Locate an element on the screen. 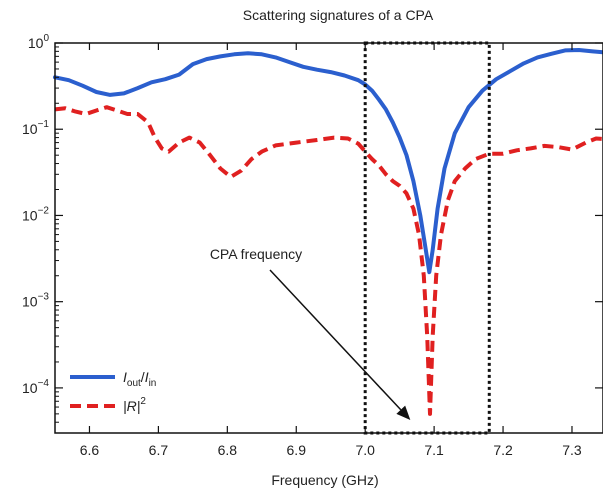 The height and width of the screenshot is (495, 603). y-tick-label: 10⁻¹ is located at coordinates (35, 128).